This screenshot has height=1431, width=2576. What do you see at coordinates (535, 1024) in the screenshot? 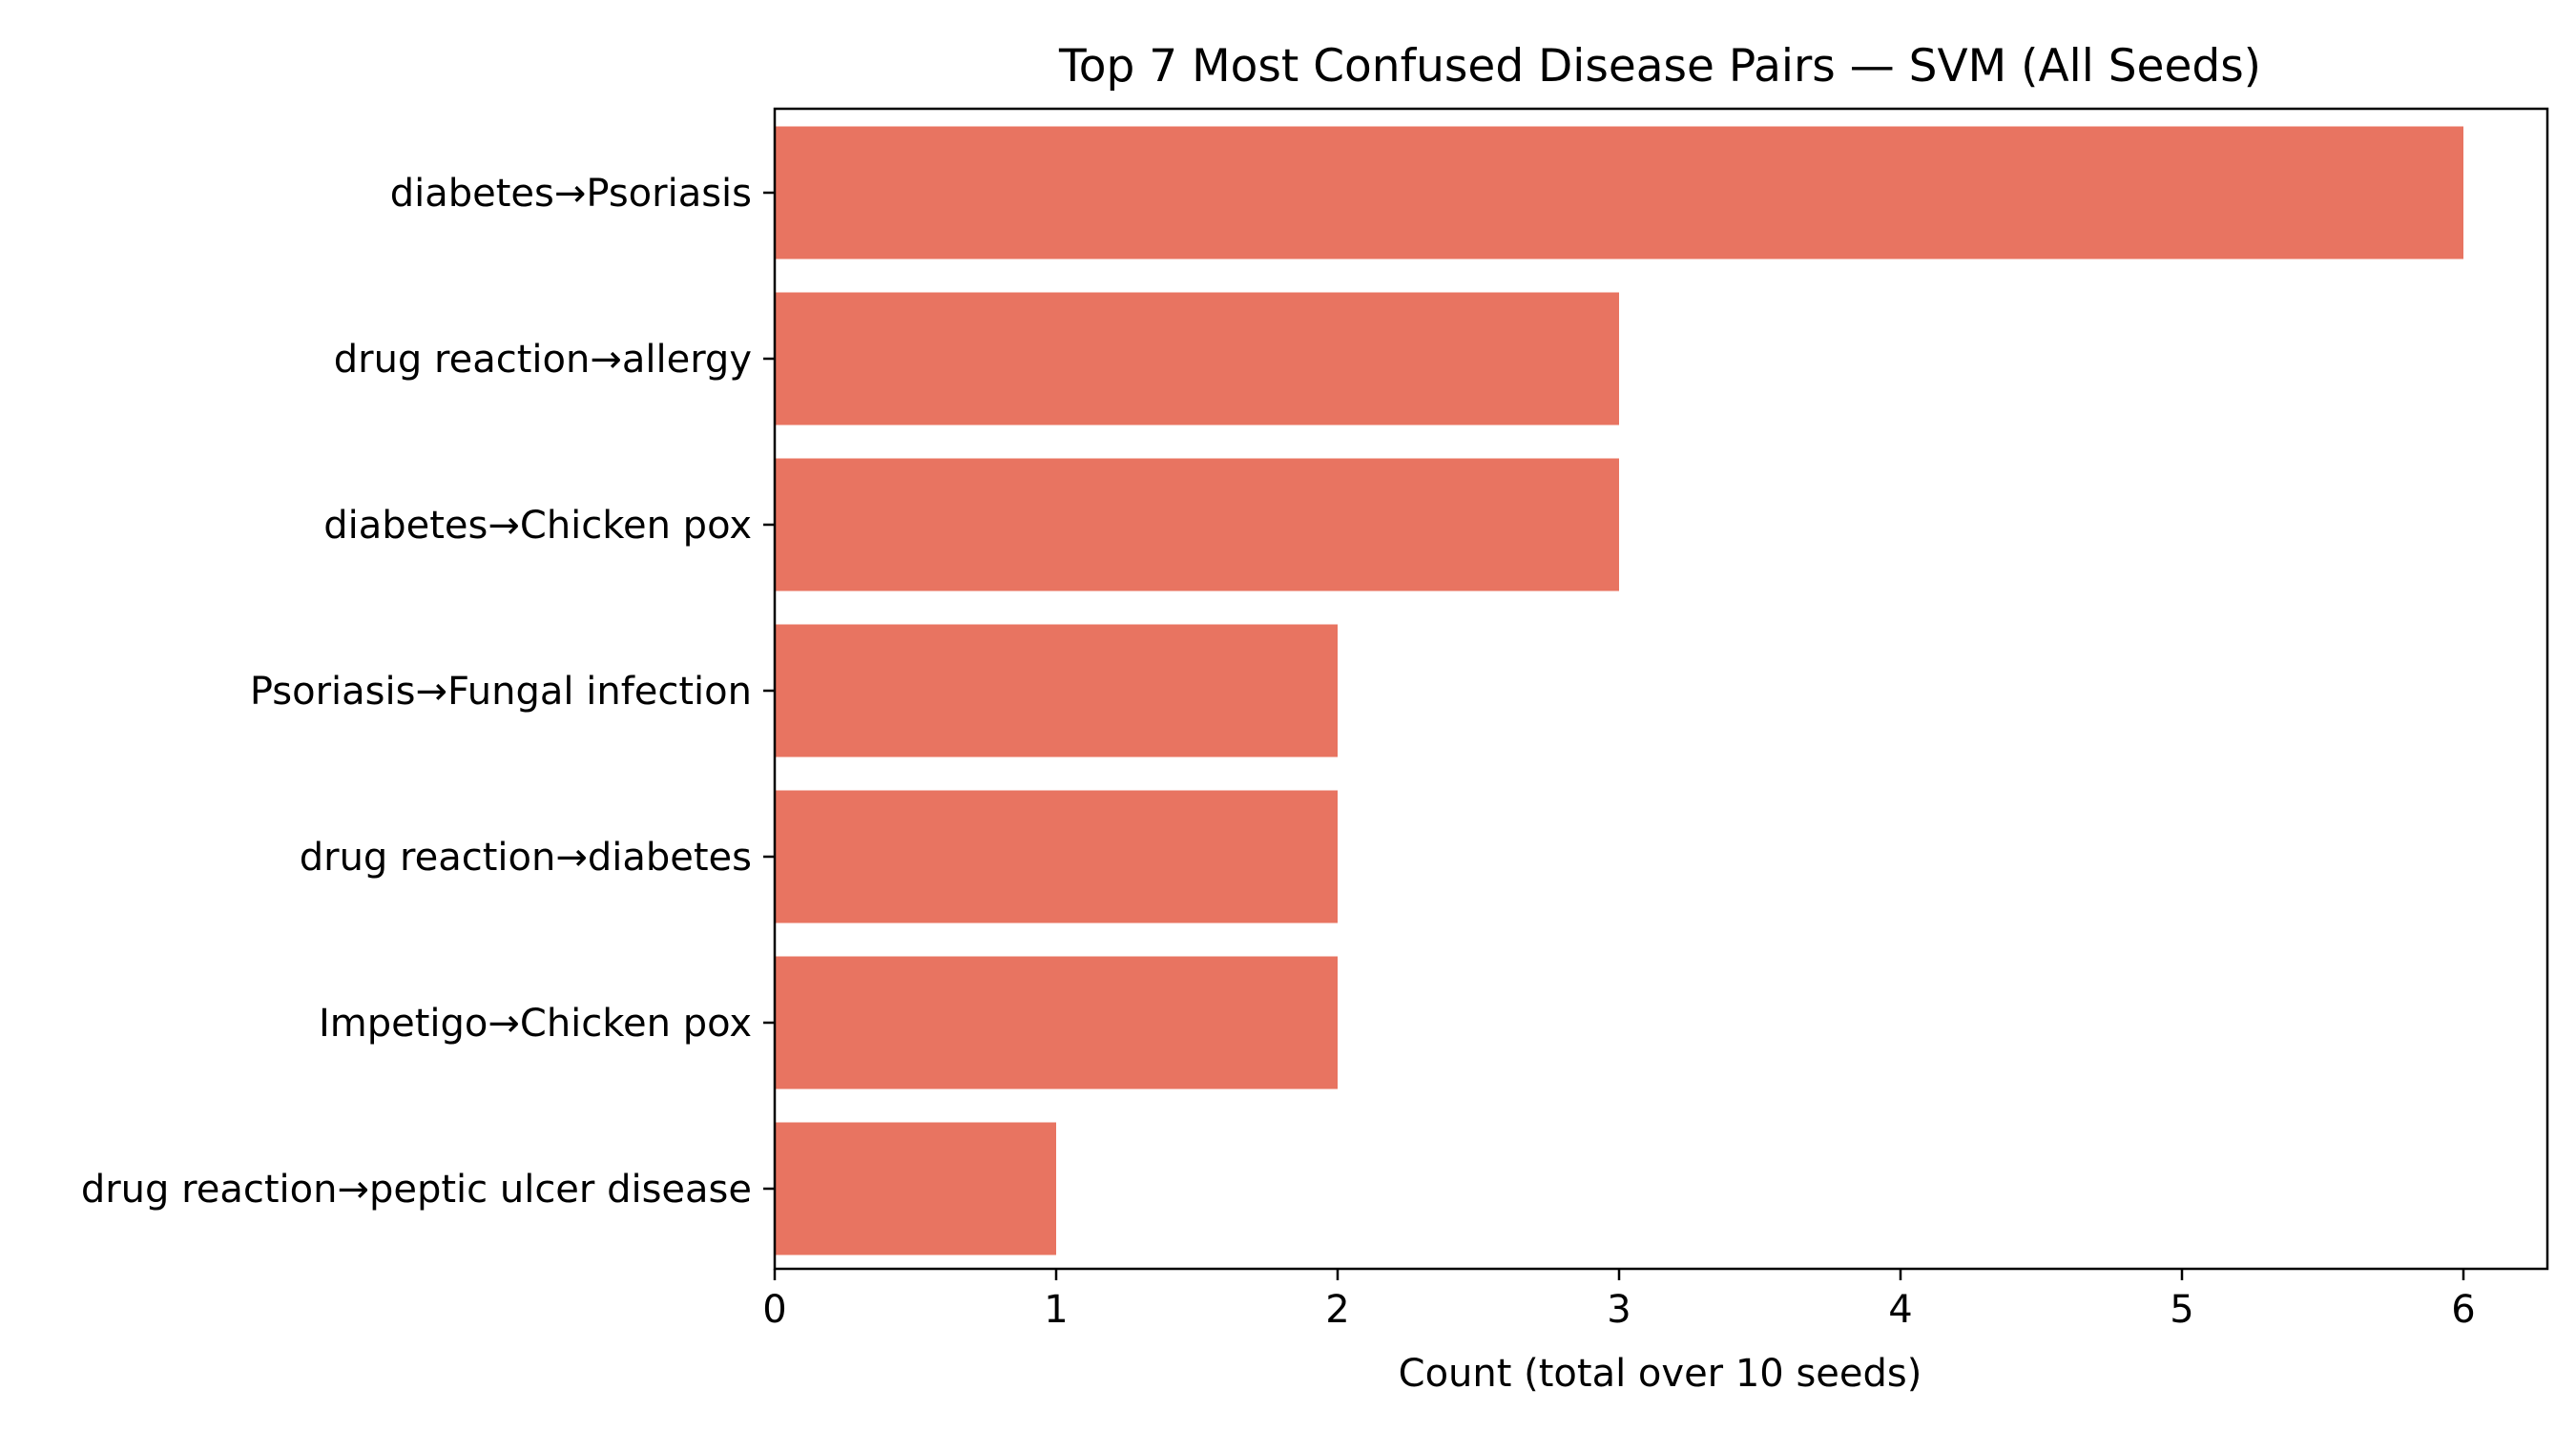
I see `y-tick-label-5: Impetigo→Chicken pox` at bounding box center [535, 1024].